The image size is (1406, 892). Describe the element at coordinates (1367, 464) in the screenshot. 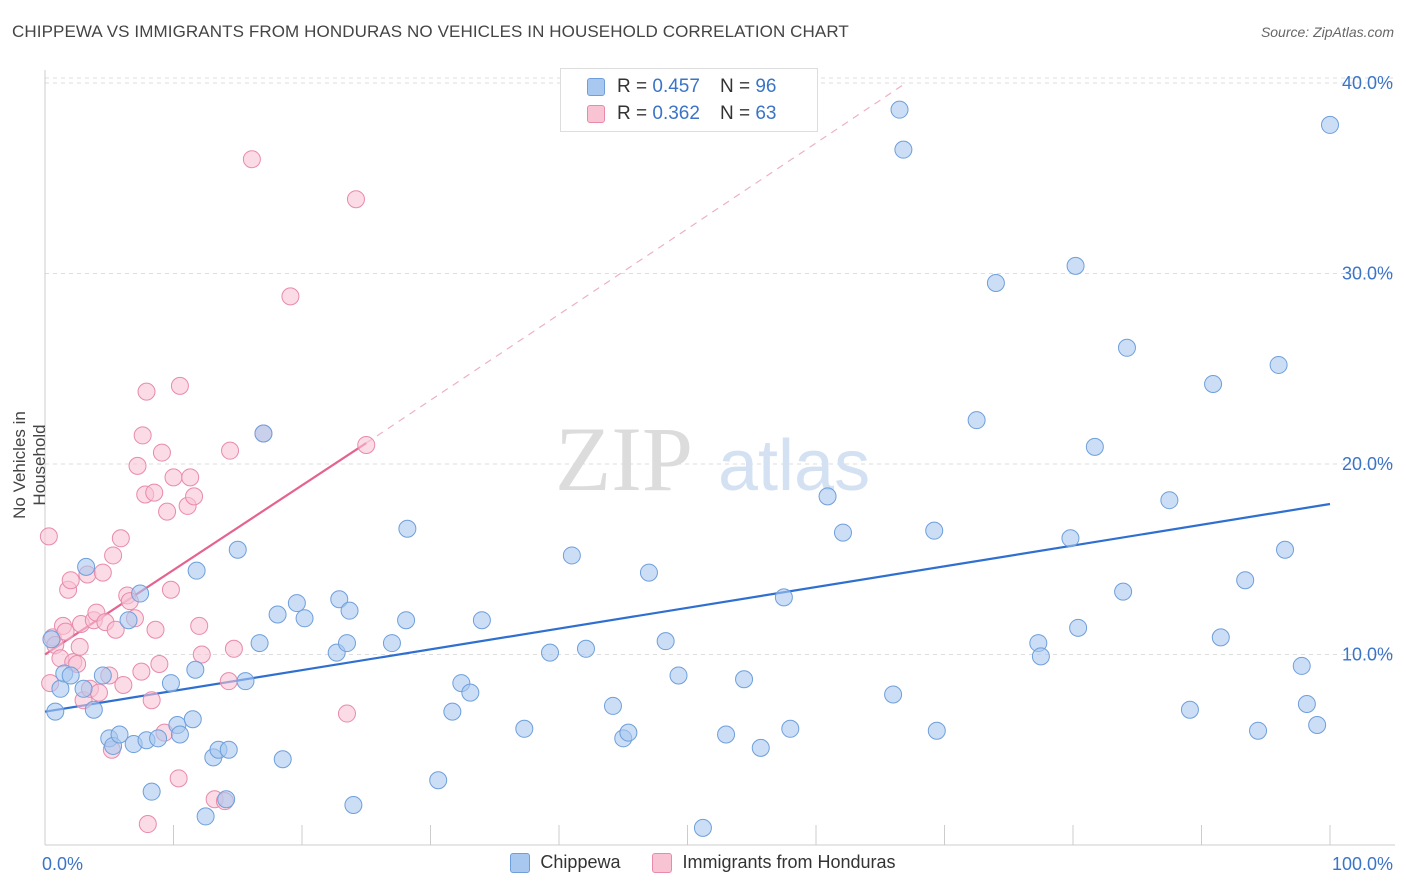

I see `y-tick-label: 20.0%` at that location.